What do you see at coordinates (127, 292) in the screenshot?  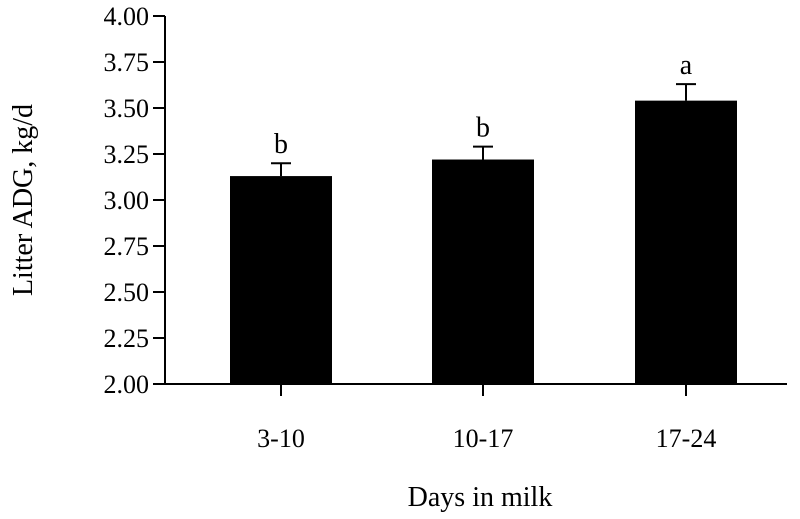 I see `y-tick-label: 2.50` at bounding box center [127, 292].